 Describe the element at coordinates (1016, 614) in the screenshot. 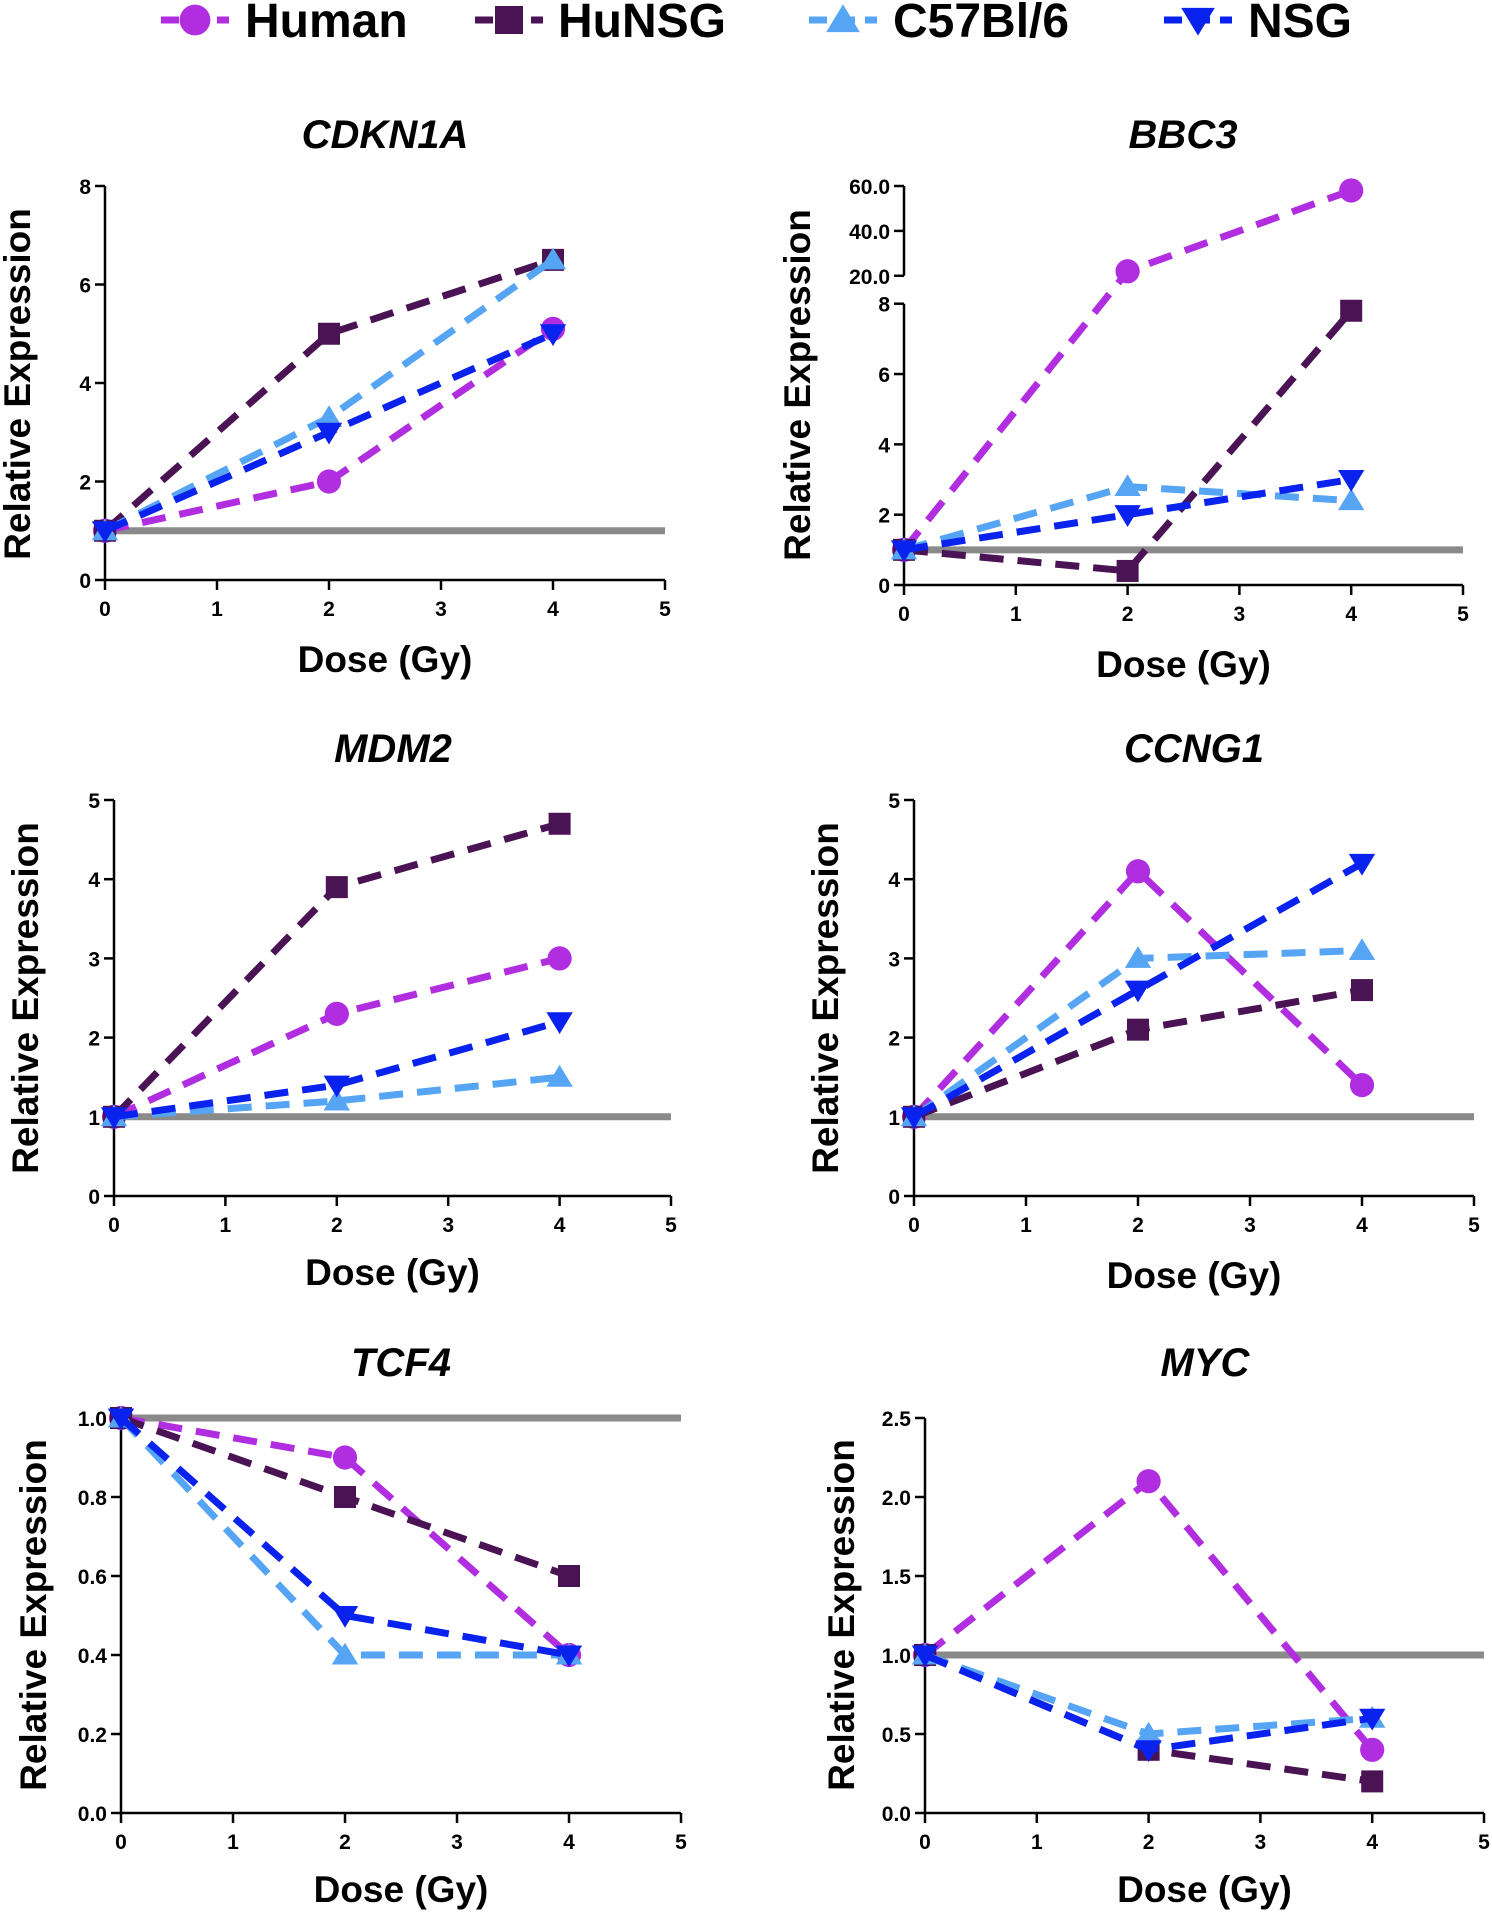

I see `panel-bbc3-xtick-label-1: 1` at that location.